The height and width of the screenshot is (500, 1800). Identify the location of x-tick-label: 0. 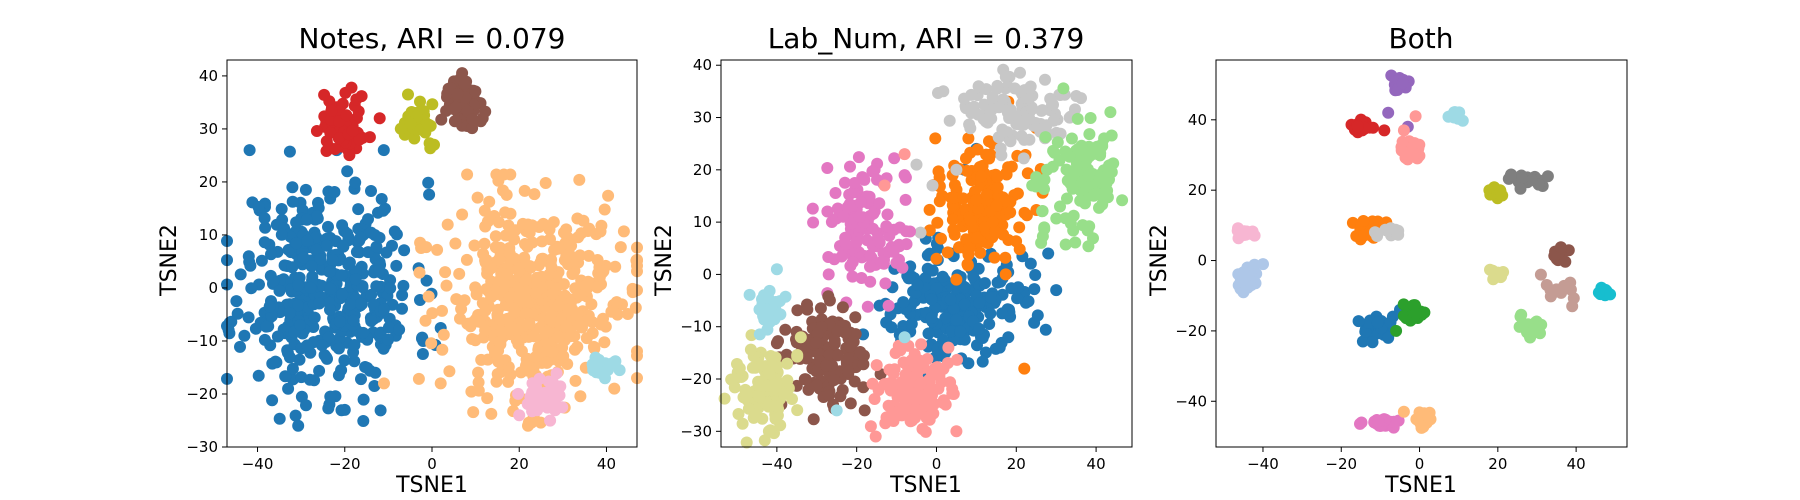
(937, 464).